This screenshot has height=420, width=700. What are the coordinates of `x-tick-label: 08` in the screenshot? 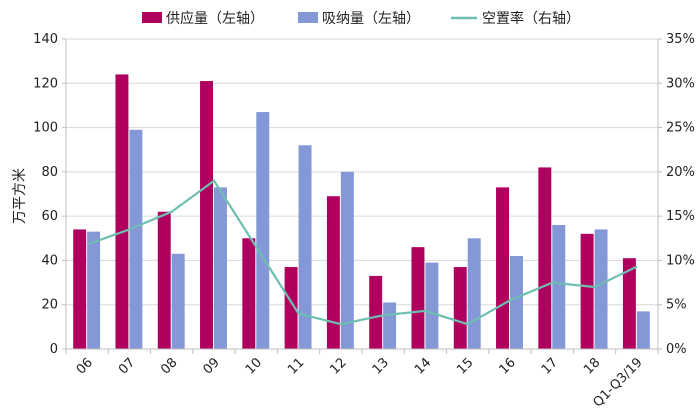 It's located at (169, 366).